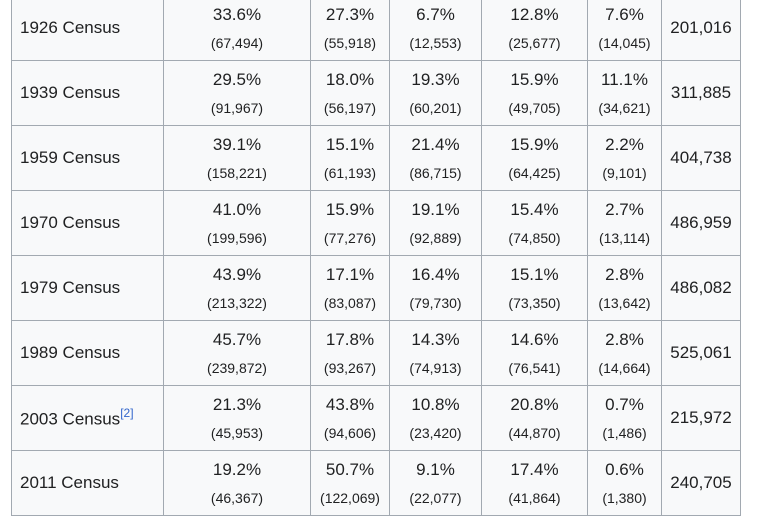 The height and width of the screenshot is (518, 757). Describe the element at coordinates (435, 353) in the screenshot. I see `percentage-cell: 14.3% (74,913)` at that location.